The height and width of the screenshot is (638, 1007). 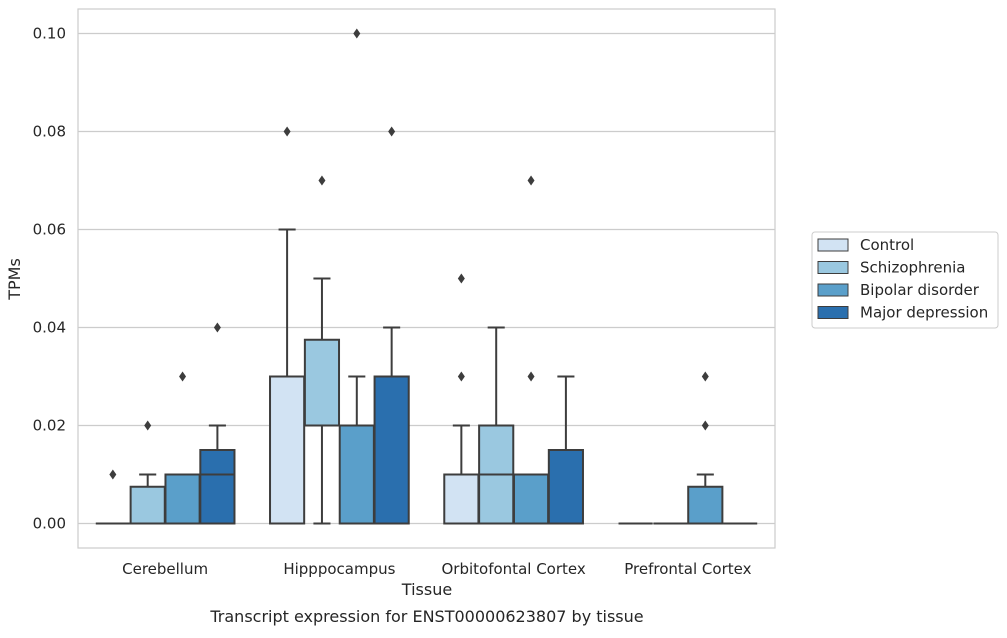 I want to click on legend-label: Bipolar disorder, so click(x=920, y=290).